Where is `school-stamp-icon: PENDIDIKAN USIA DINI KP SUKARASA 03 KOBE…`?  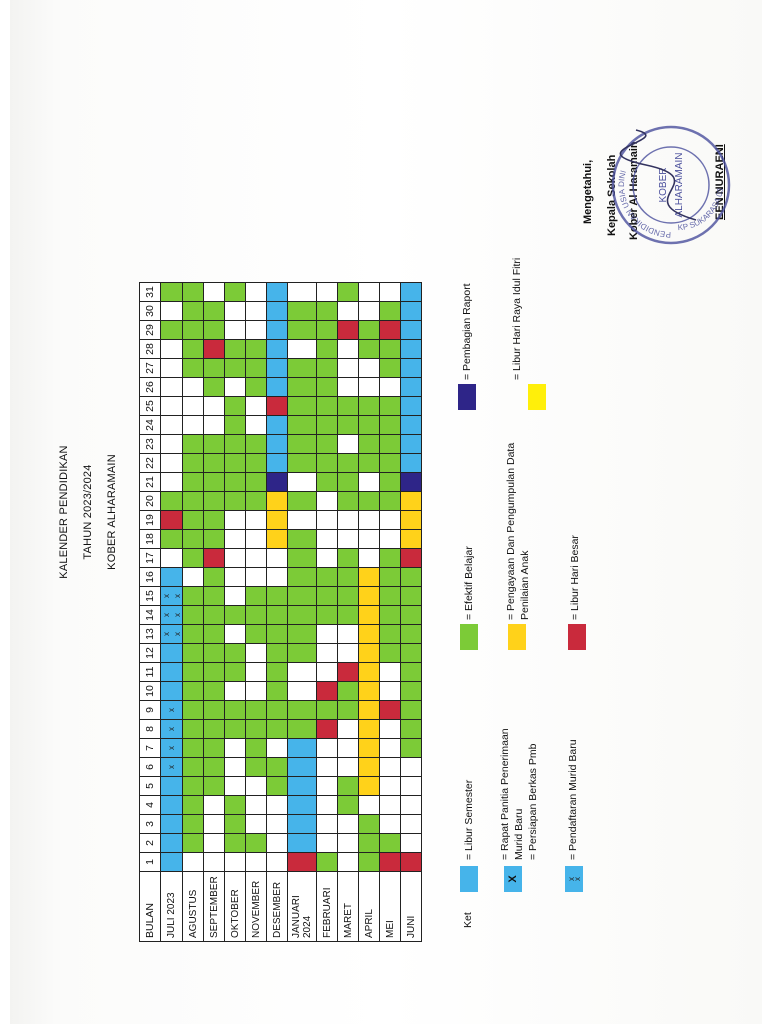
school-stamp-icon: PENDIDIKAN USIA DINI KP SUKARASA 03 KOBE… is located at coordinates (671, 185).